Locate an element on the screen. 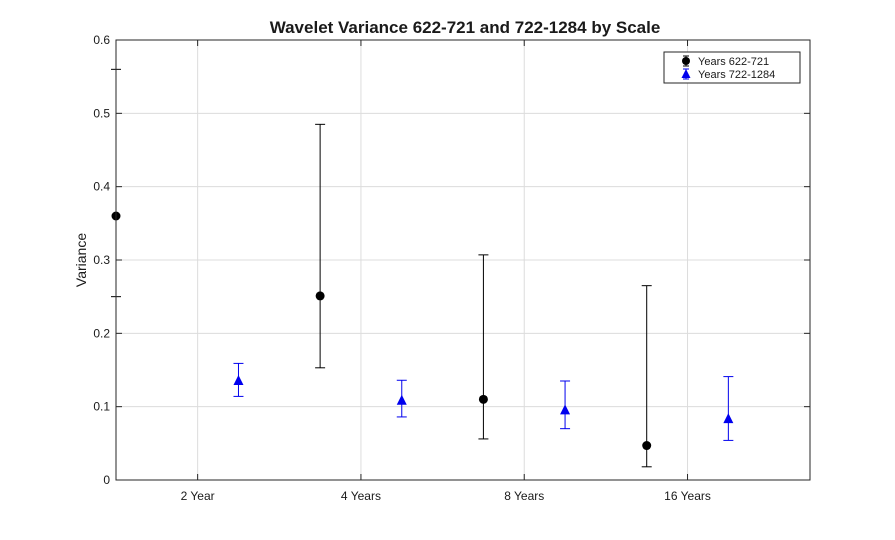 The height and width of the screenshot is (540, 895). y-axis-label: Variance is located at coordinates (81, 260).